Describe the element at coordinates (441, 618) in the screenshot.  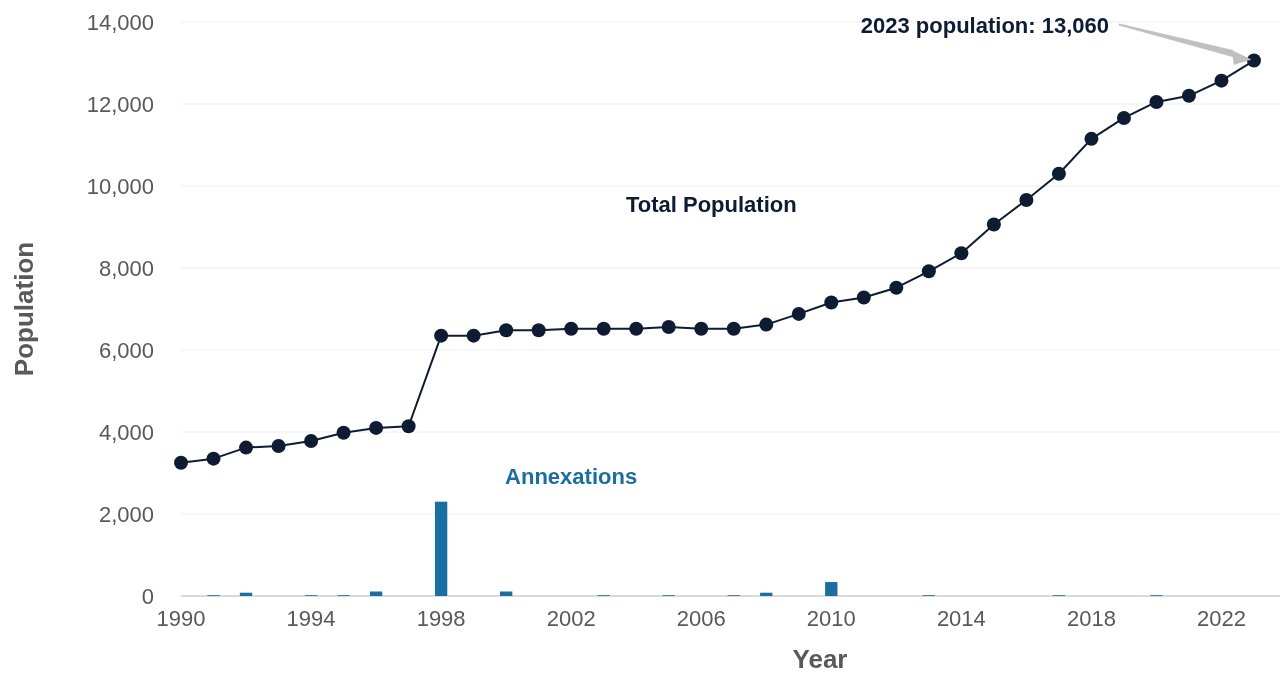
I see `x-tick-label: 1998` at that location.